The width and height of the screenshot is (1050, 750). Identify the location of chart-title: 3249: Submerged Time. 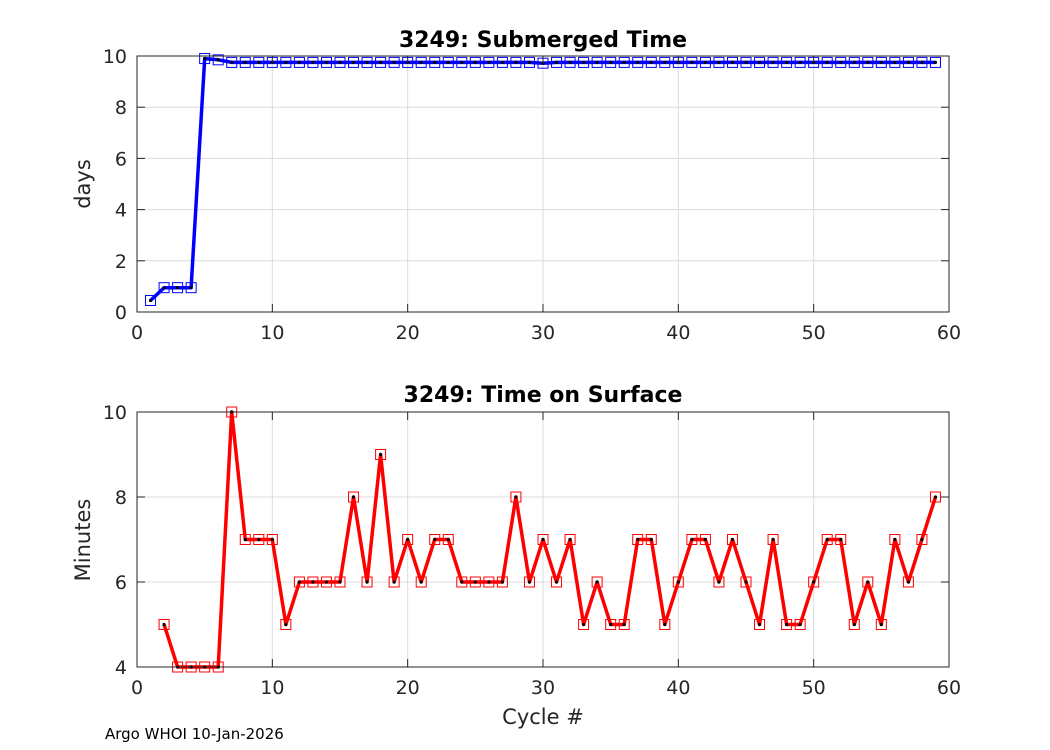
(543, 40).